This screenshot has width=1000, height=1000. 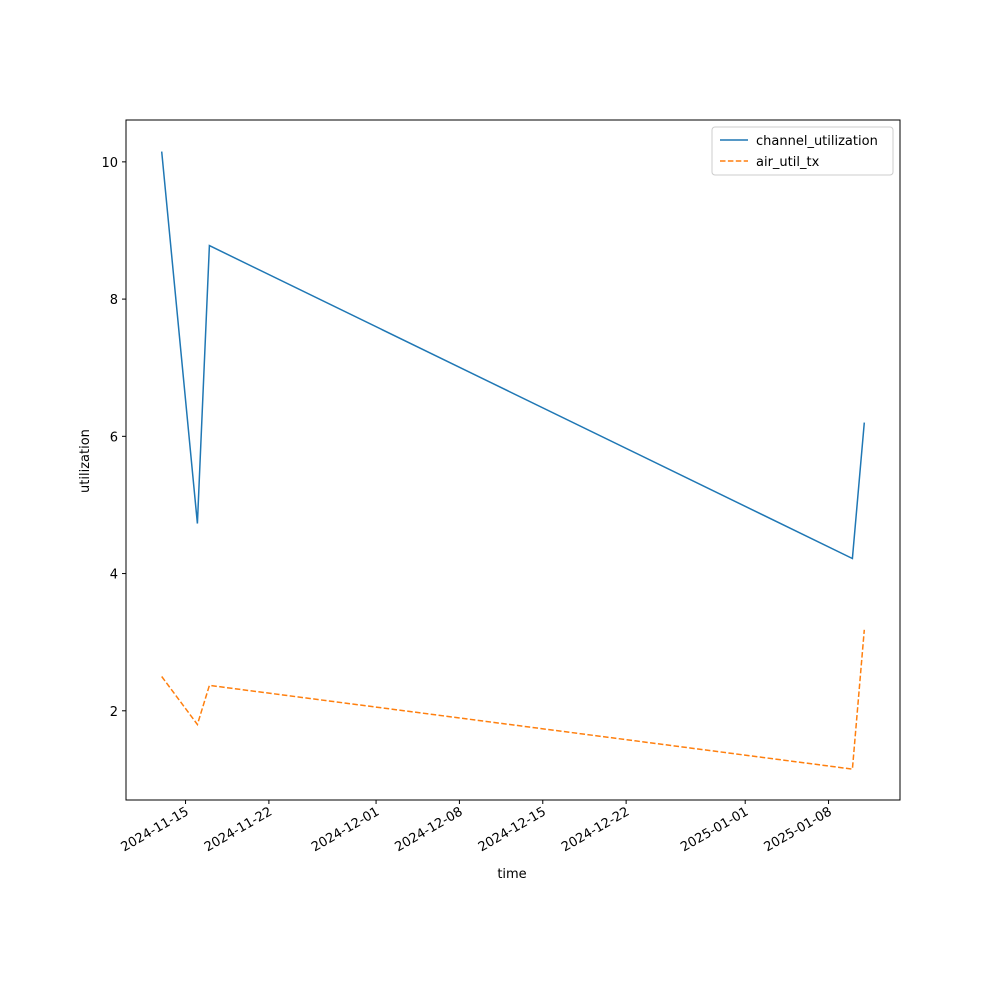 What do you see at coordinates (714, 829) in the screenshot?
I see `x-tick-label: 2025-01-01` at bounding box center [714, 829].